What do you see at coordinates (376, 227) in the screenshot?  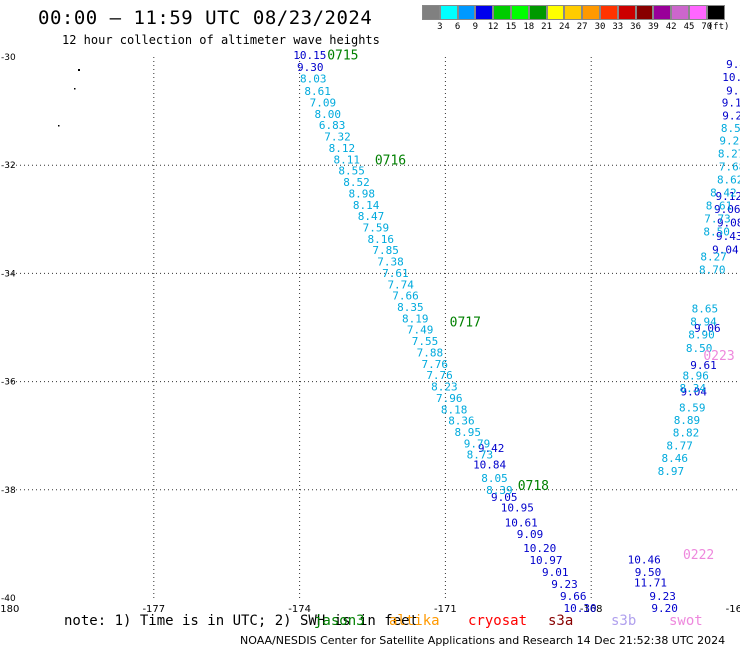 I see `wave-height-label: 7.59` at bounding box center [376, 227].